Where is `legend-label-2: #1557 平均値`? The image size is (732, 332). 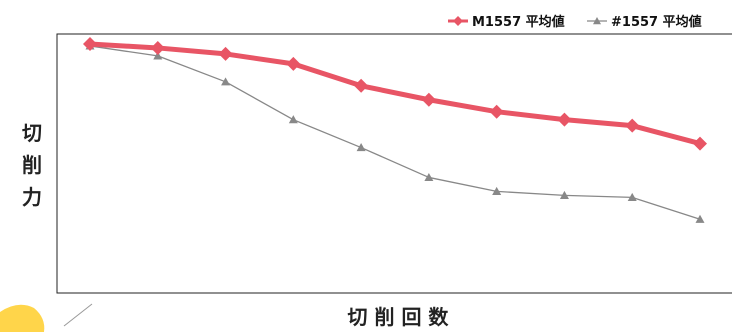
legend-label-2: #1557 平均値 is located at coordinates (656, 22).